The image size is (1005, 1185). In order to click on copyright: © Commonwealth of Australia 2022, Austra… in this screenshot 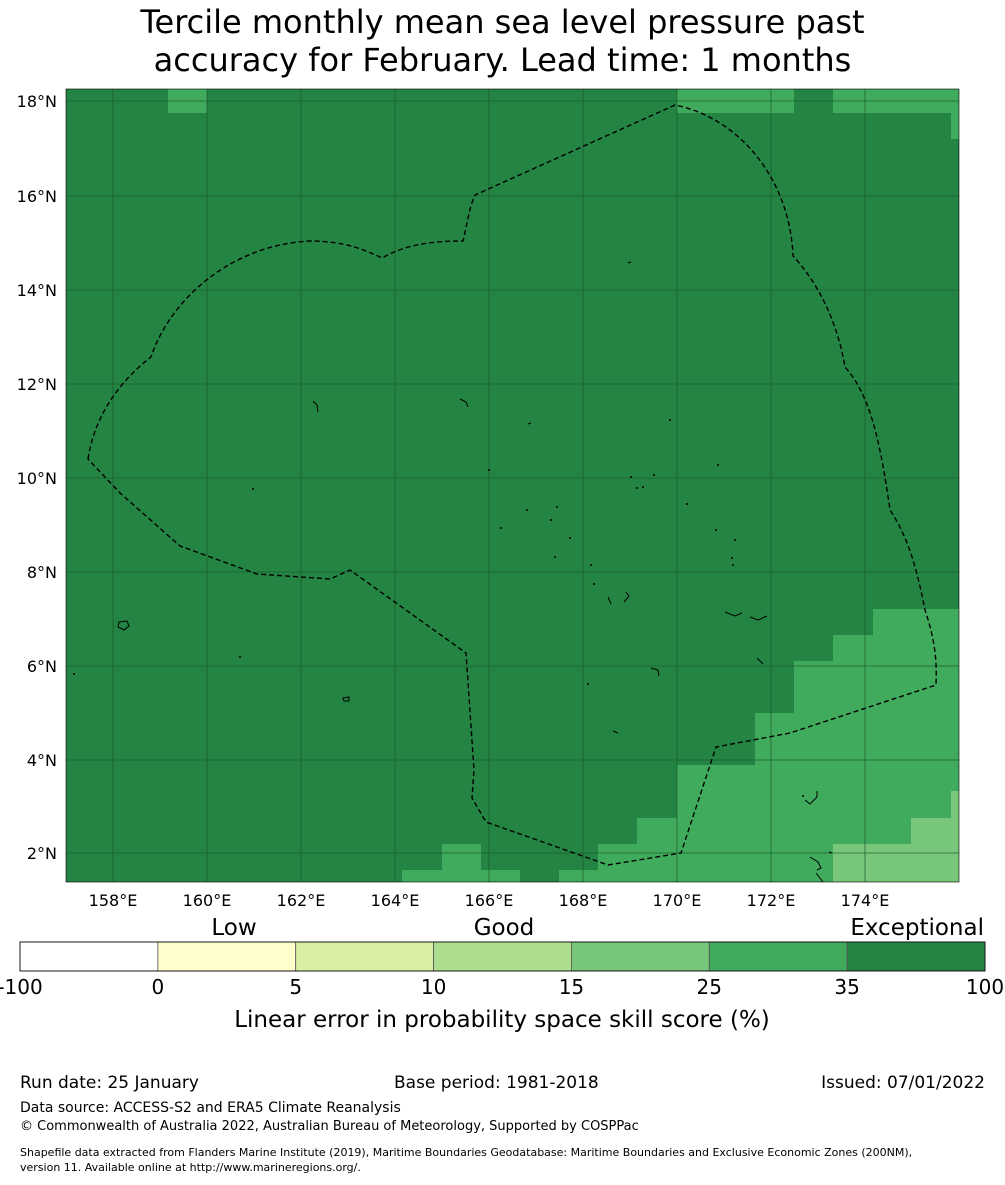, I will do `click(329, 1126)`.